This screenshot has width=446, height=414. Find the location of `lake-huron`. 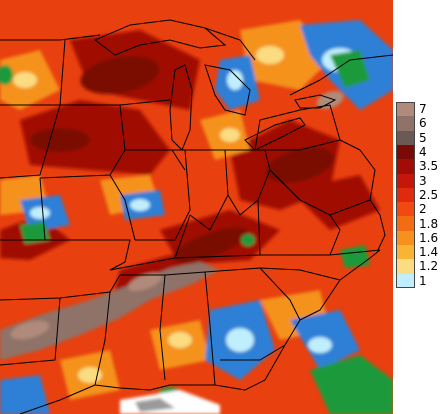

lake-huron is located at coordinates (227, 90).